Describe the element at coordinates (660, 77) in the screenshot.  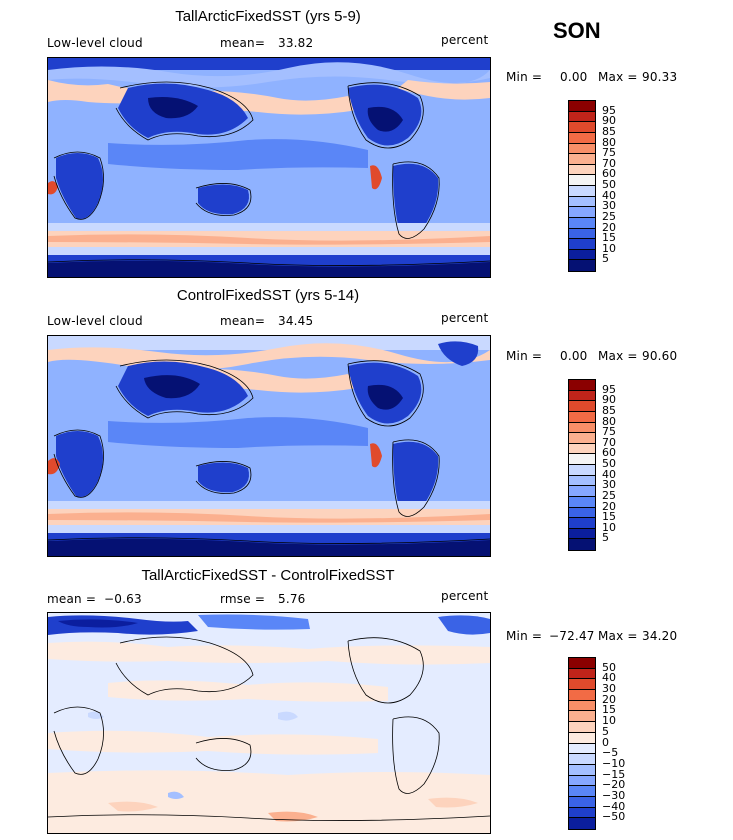
I see `panel1-max-value: 90.33` at that location.